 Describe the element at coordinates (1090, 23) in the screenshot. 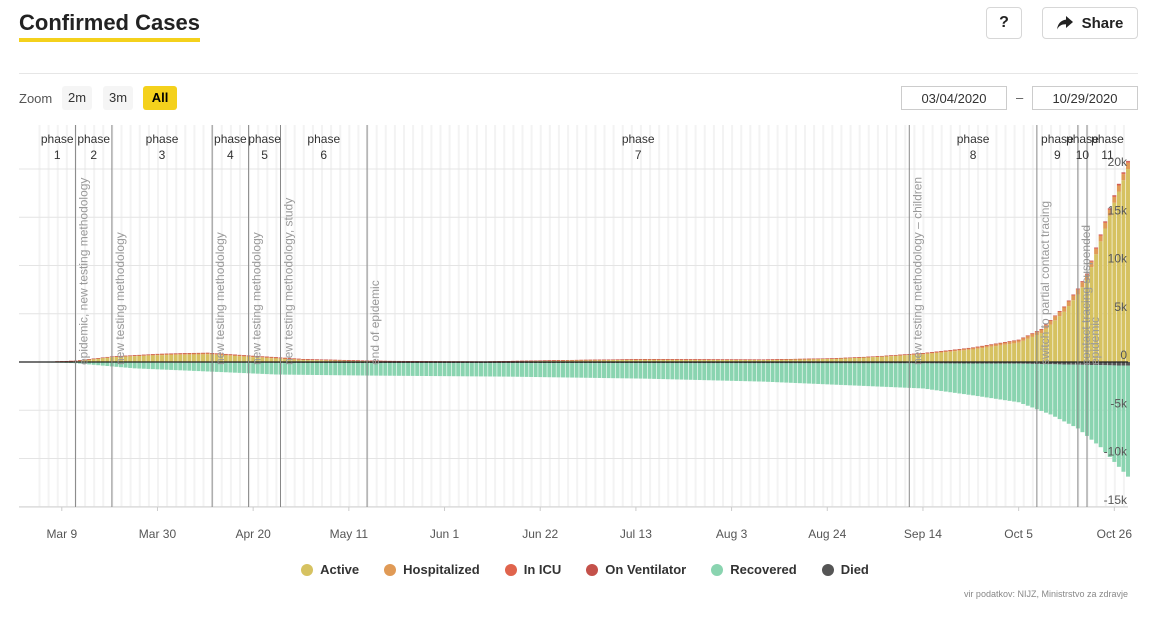

I see `share-button: Share` at that location.